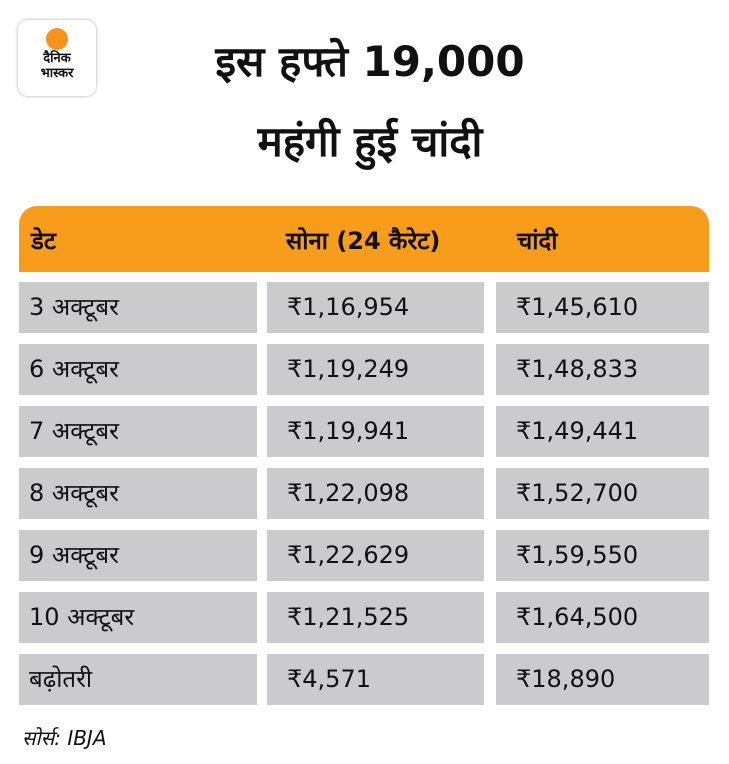  What do you see at coordinates (602, 679) in the screenshot?
I see `cell-silver: ₹18,890` at bounding box center [602, 679].